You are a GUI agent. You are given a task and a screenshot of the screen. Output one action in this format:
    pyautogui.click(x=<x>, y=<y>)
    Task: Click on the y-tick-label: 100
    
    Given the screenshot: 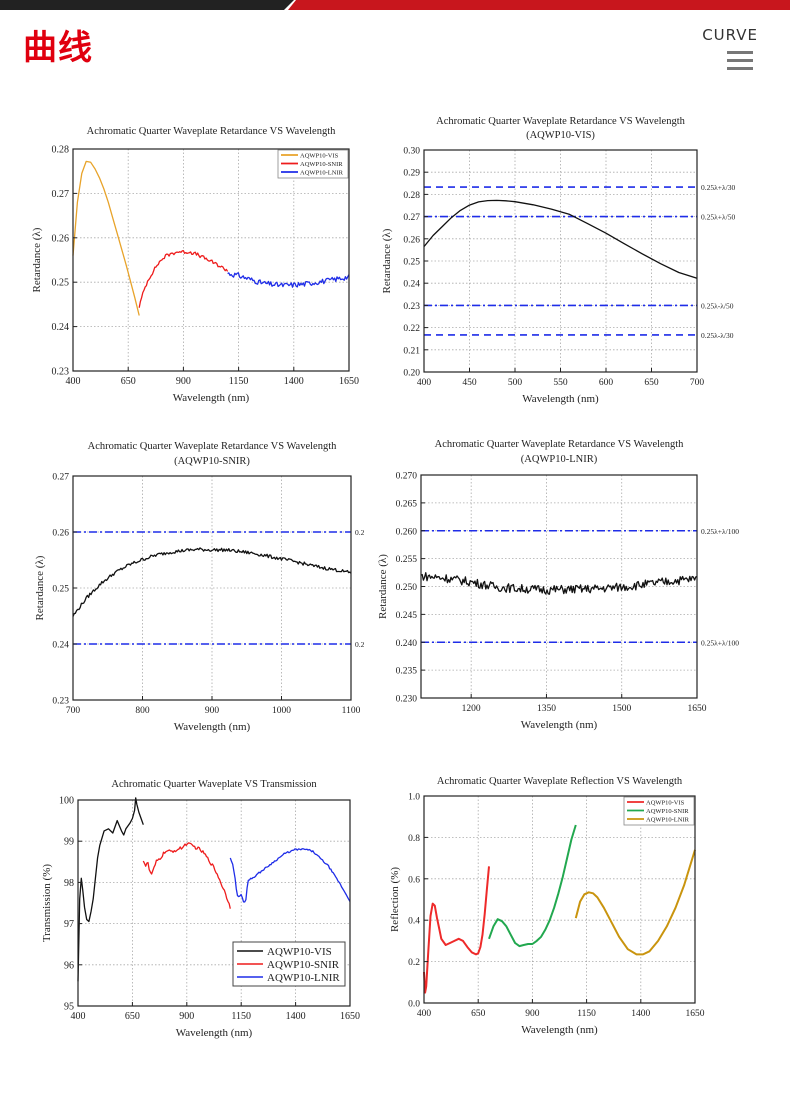 What is the action you would take?
    pyautogui.click(x=66, y=801)
    